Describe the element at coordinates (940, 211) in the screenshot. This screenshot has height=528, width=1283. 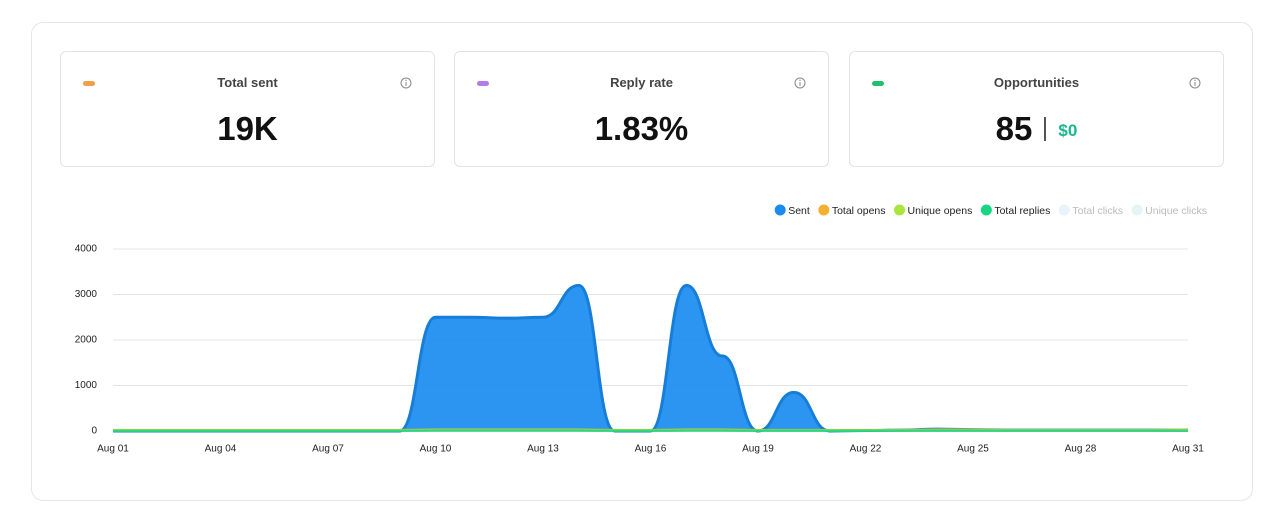
I see `legend-label: Unique opens` at that location.